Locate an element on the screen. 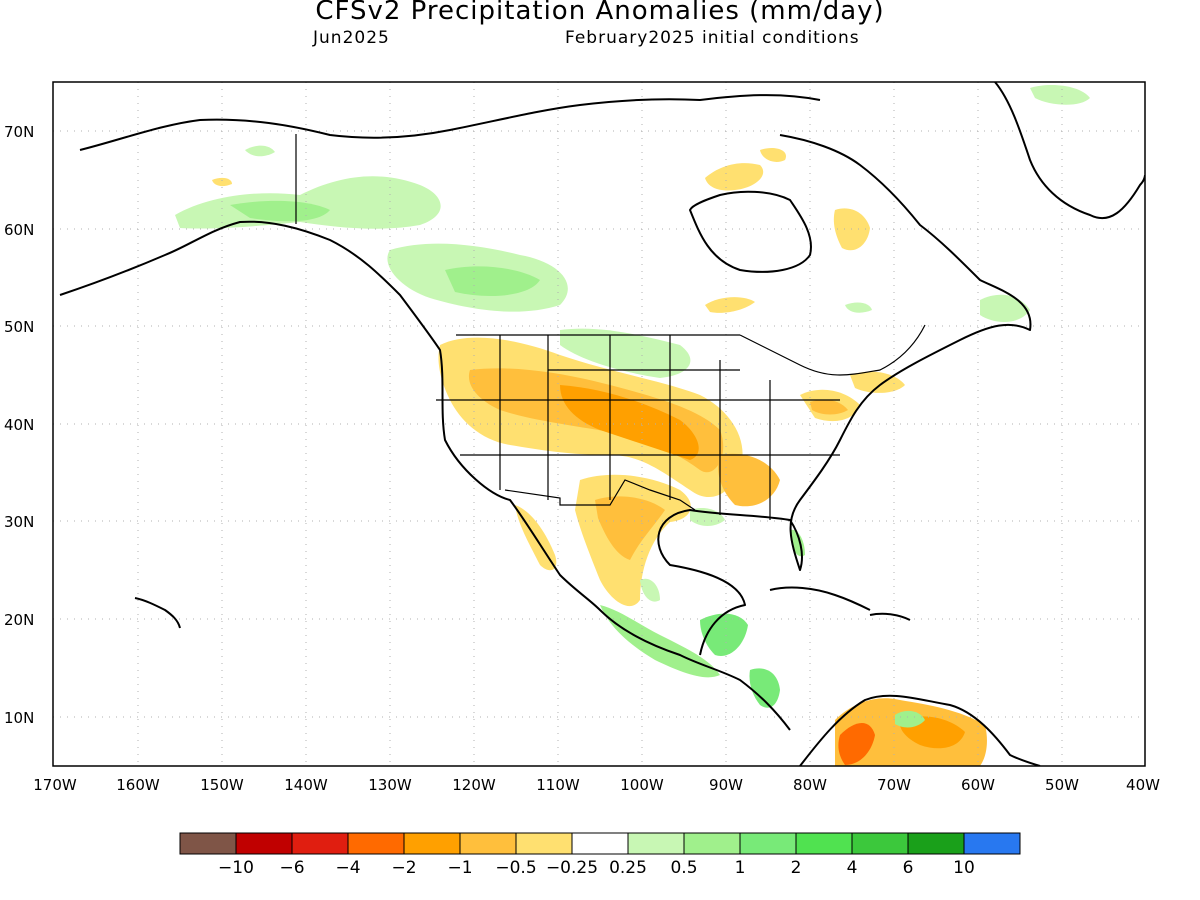 The width and height of the screenshot is (1200, 900). lat-label-10n: 10N is located at coordinates (19, 718).